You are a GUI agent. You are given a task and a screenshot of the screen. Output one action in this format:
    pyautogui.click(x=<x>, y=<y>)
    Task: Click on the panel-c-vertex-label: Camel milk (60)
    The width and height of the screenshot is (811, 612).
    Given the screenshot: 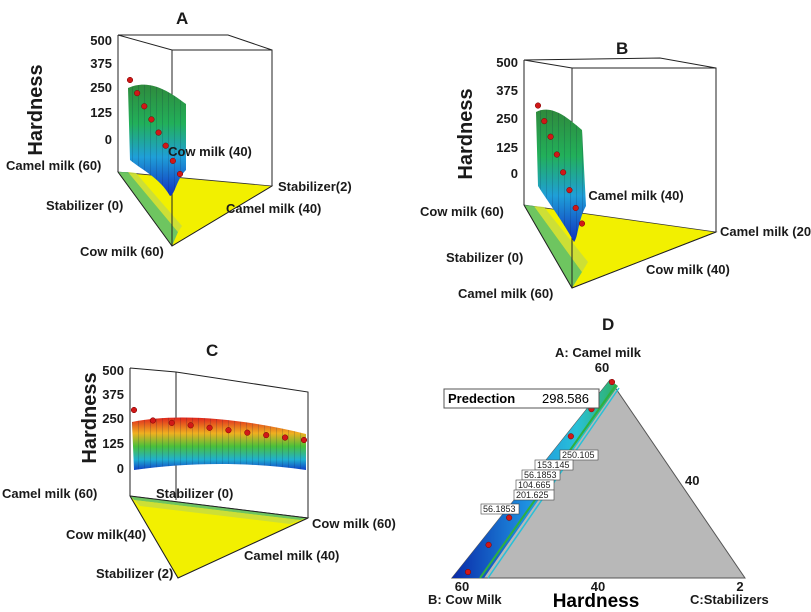 What is the action you would take?
    pyautogui.click(x=49, y=493)
    